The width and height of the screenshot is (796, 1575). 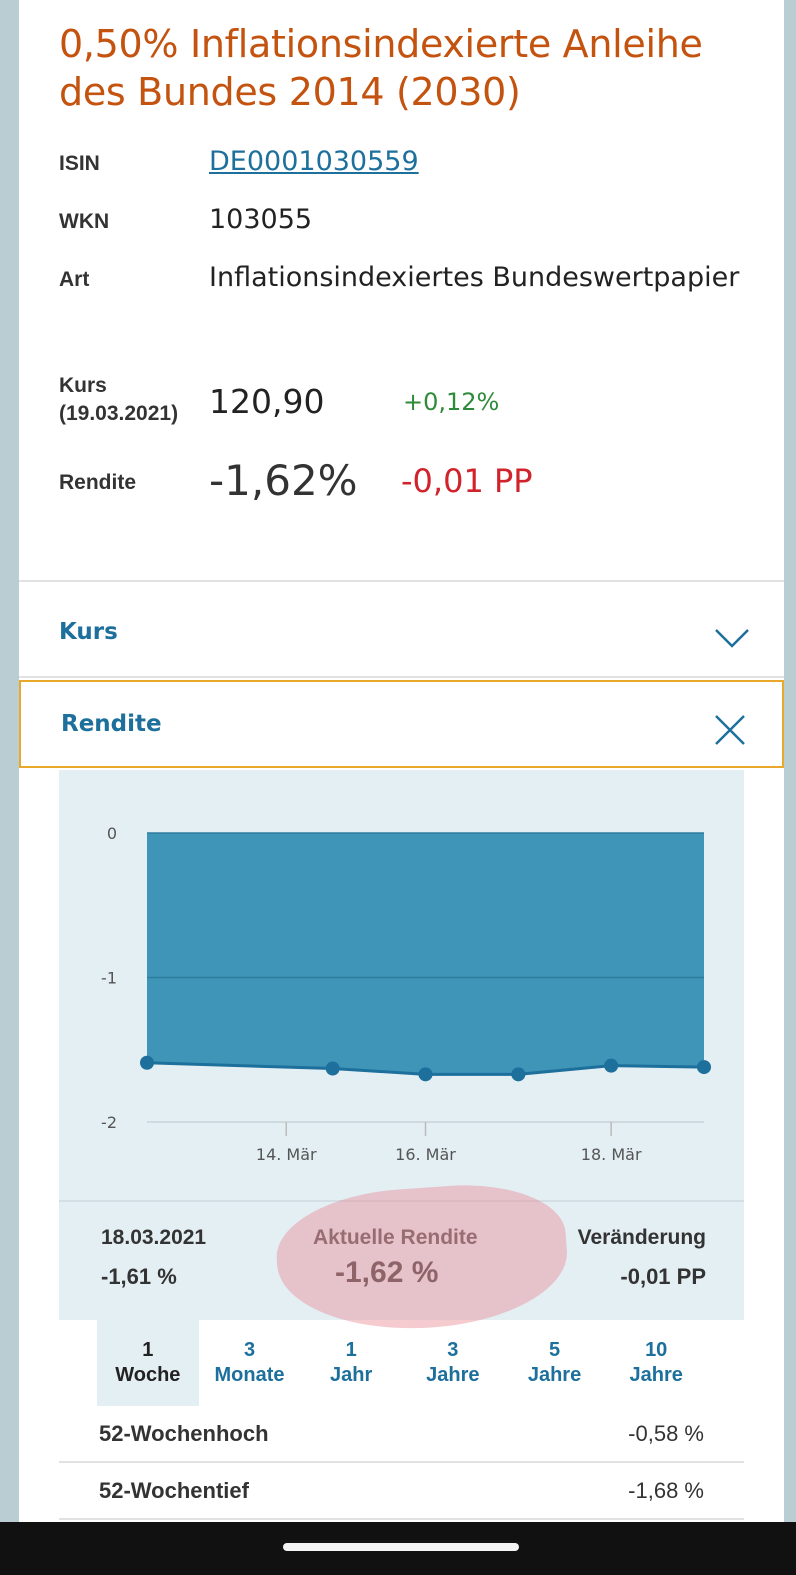 I want to click on y-tick-label: -2, so click(x=109, y=1122).